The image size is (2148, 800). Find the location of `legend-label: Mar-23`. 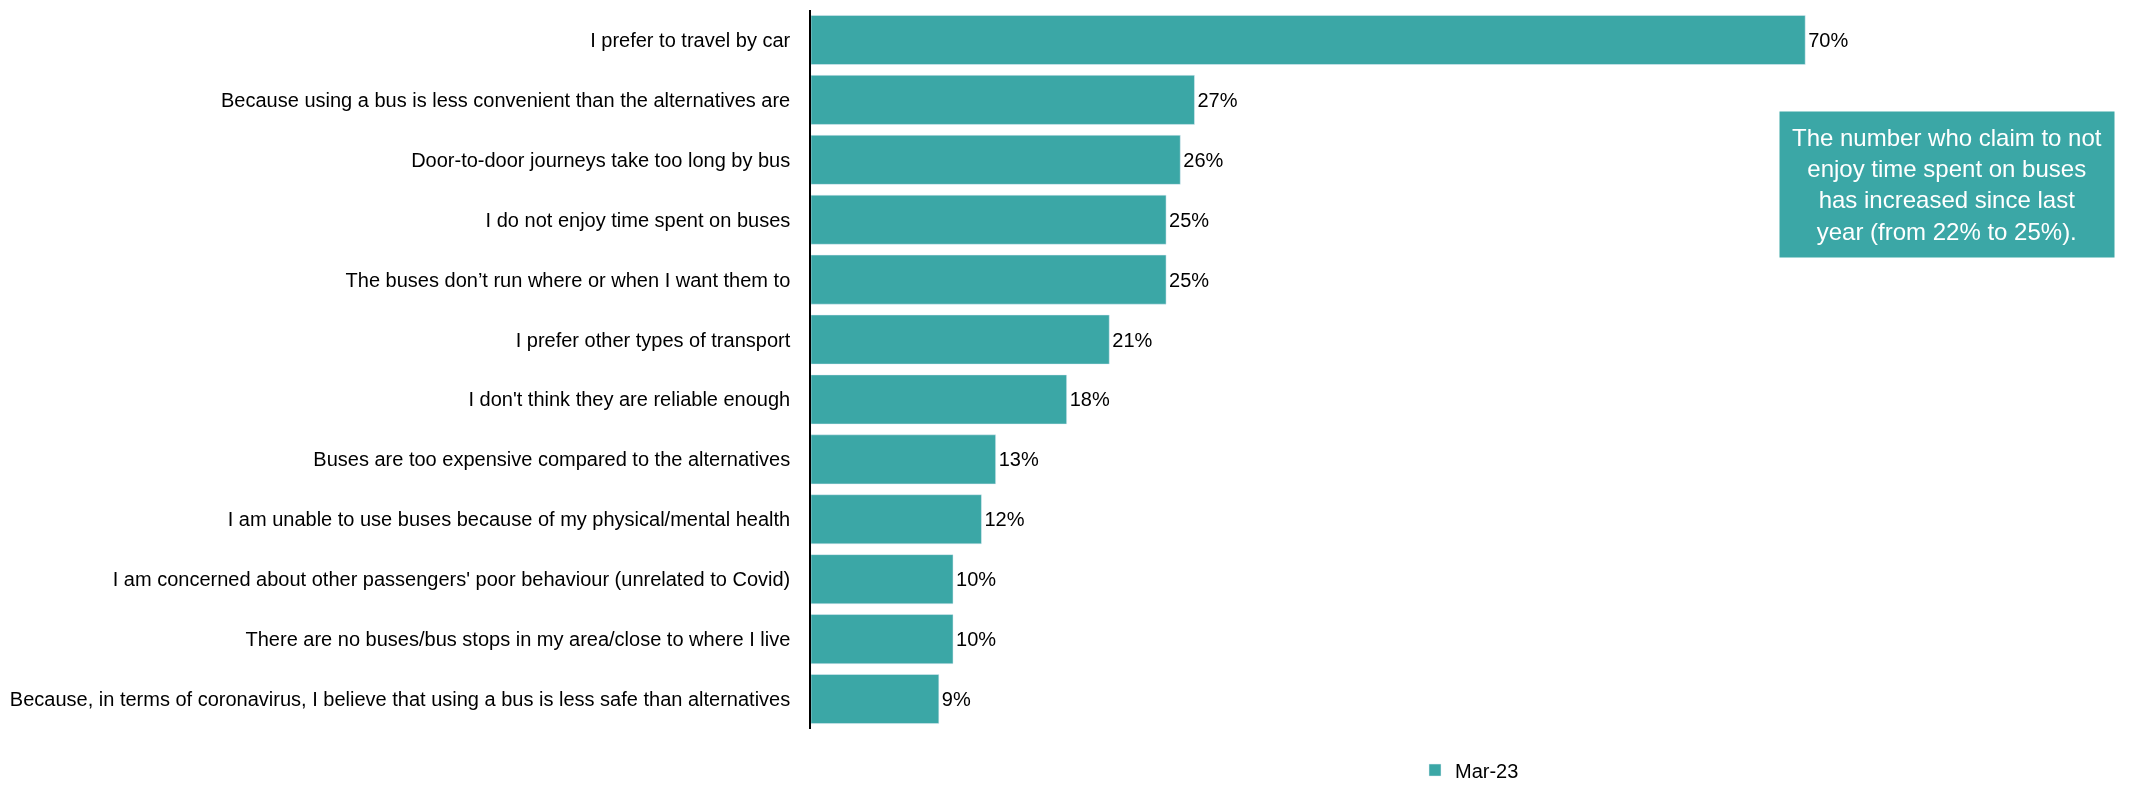

legend-label: Mar-23 is located at coordinates (1487, 770).